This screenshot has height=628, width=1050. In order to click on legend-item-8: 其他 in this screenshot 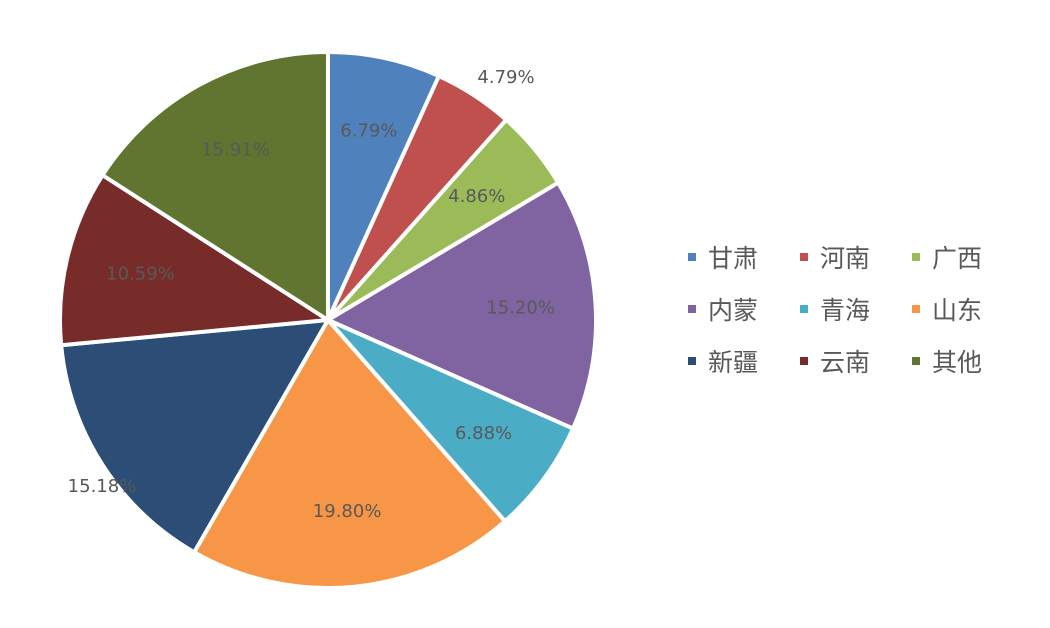, I will do `click(947, 361)`.